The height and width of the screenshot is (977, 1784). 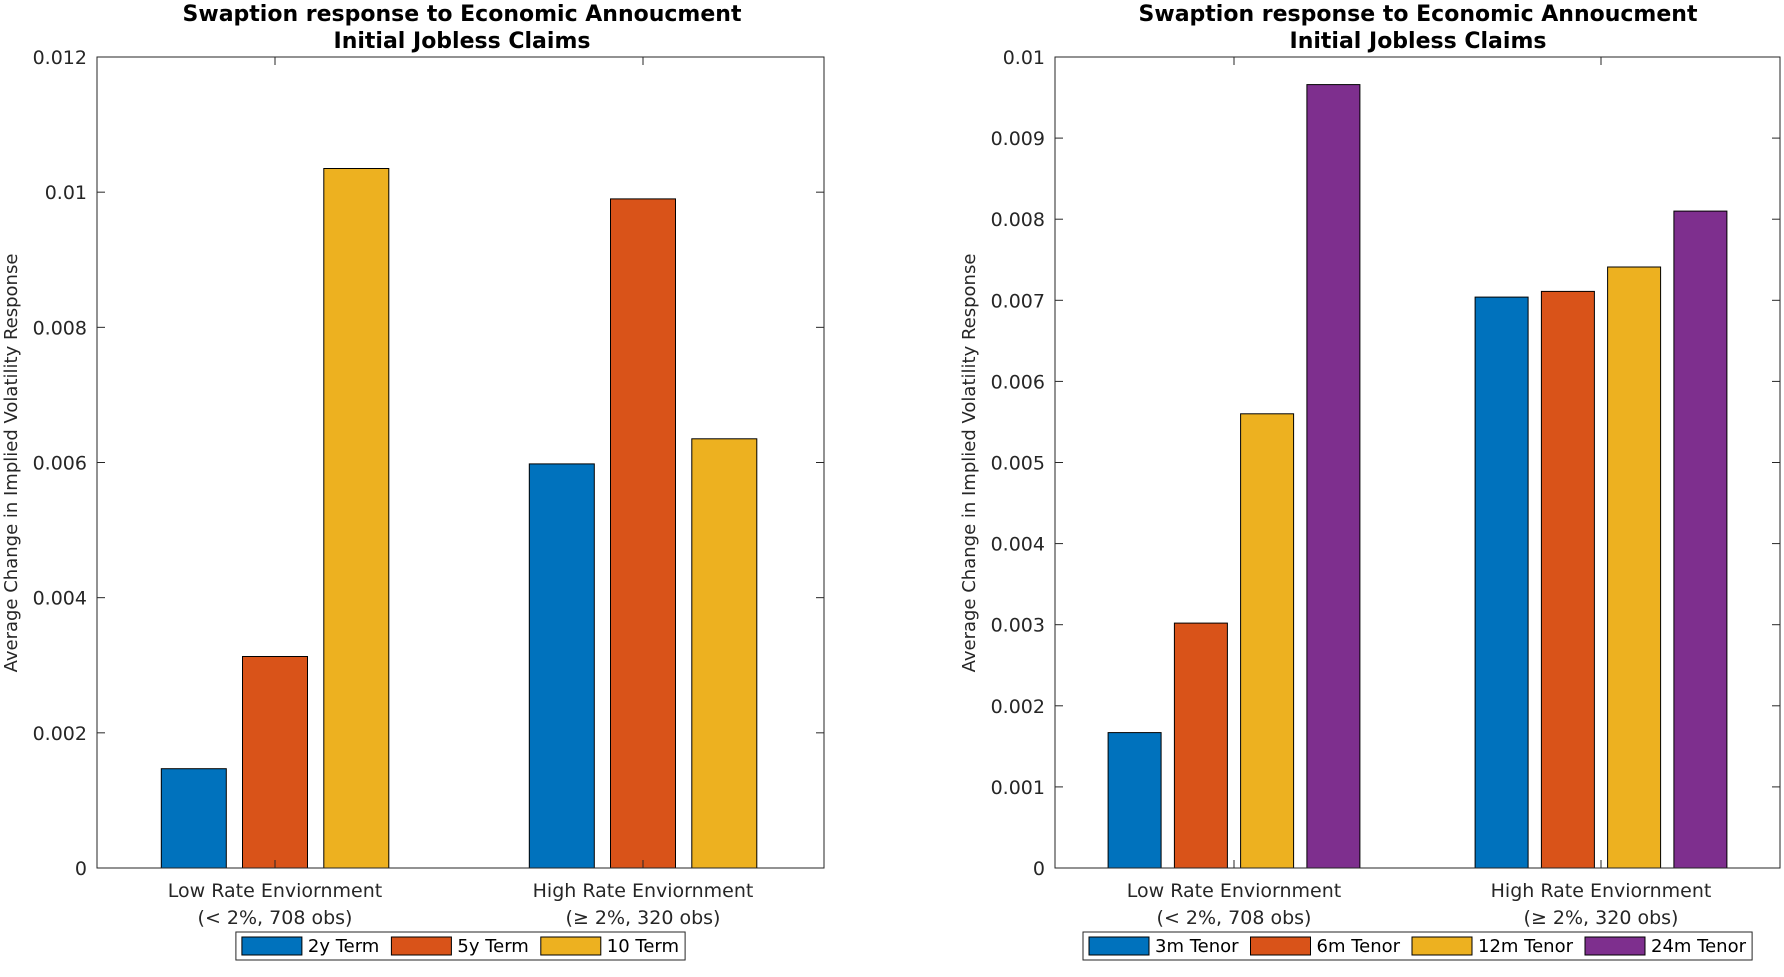 I want to click on legend: 2y Term 5y Term 10 Term, so click(x=460, y=946).